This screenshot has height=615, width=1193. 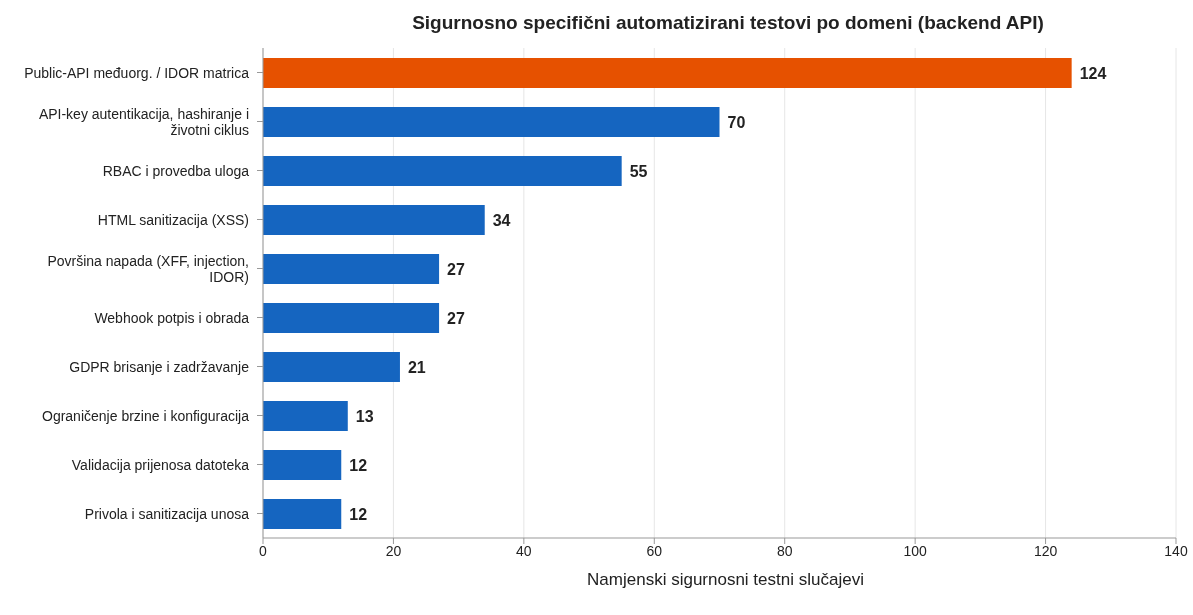 I want to click on chart-title: Sigurnosno specifični automatizirani testovi po domeni (backend API), so click(x=728, y=23).